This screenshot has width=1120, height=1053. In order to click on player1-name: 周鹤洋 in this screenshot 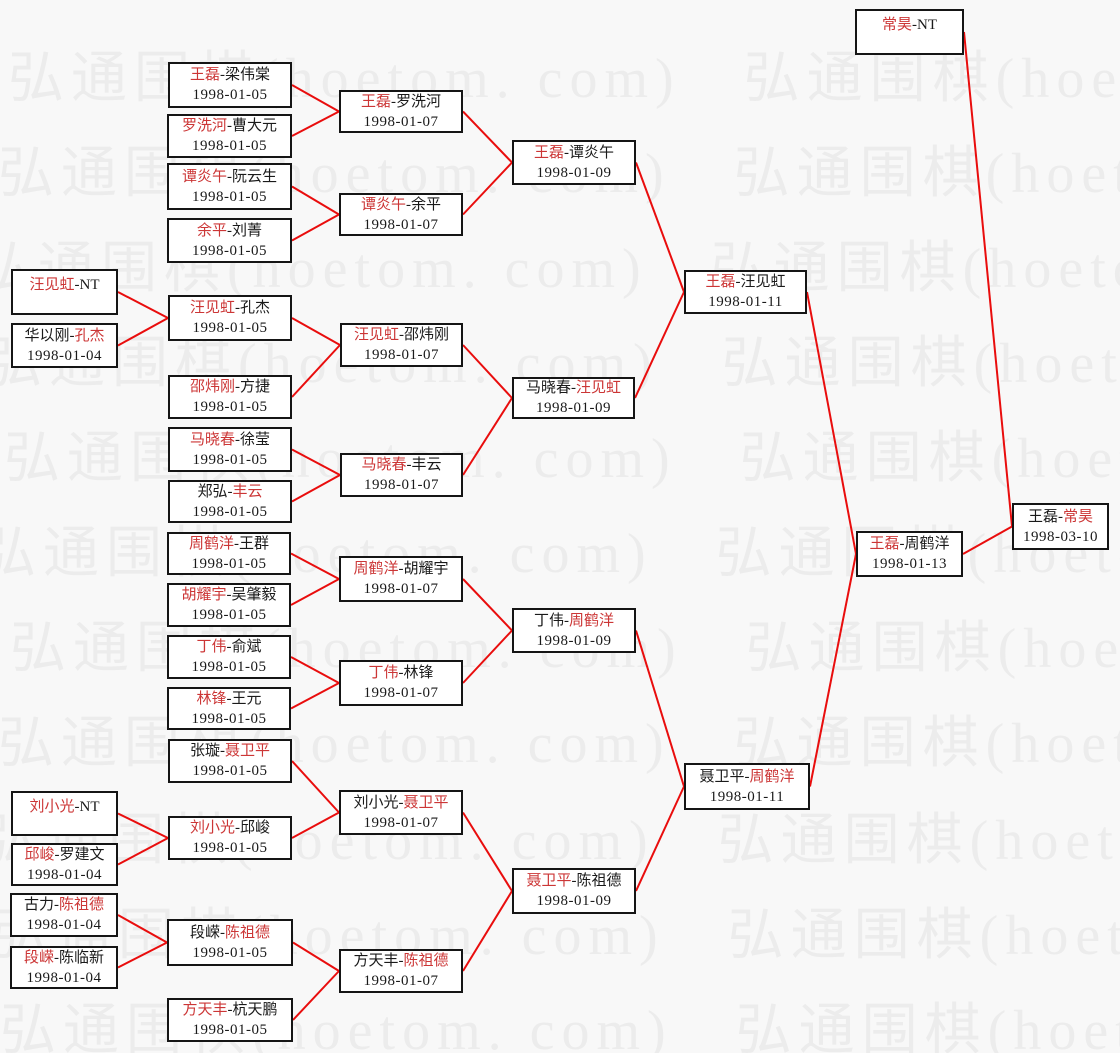, I will do `click(376, 569)`.